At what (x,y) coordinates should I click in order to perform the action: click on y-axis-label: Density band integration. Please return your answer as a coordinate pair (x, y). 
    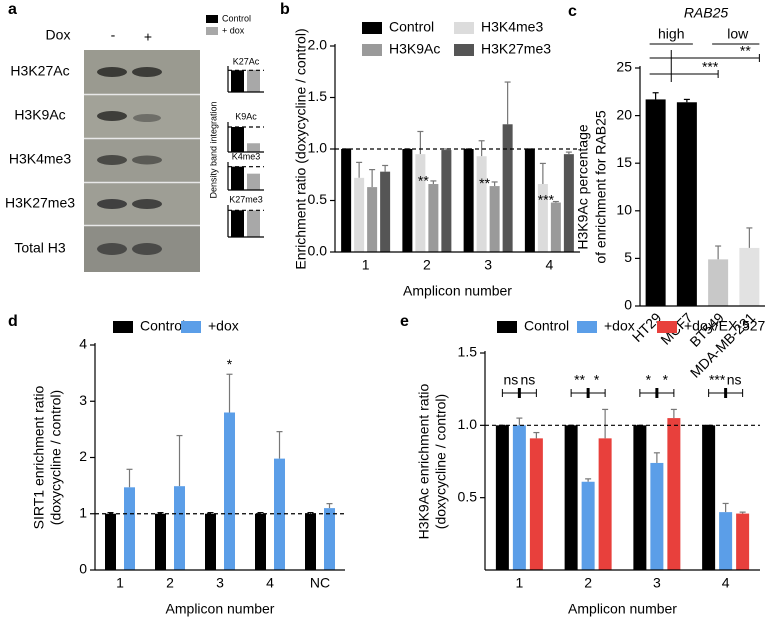
    Looking at the image, I should click on (213, 149).